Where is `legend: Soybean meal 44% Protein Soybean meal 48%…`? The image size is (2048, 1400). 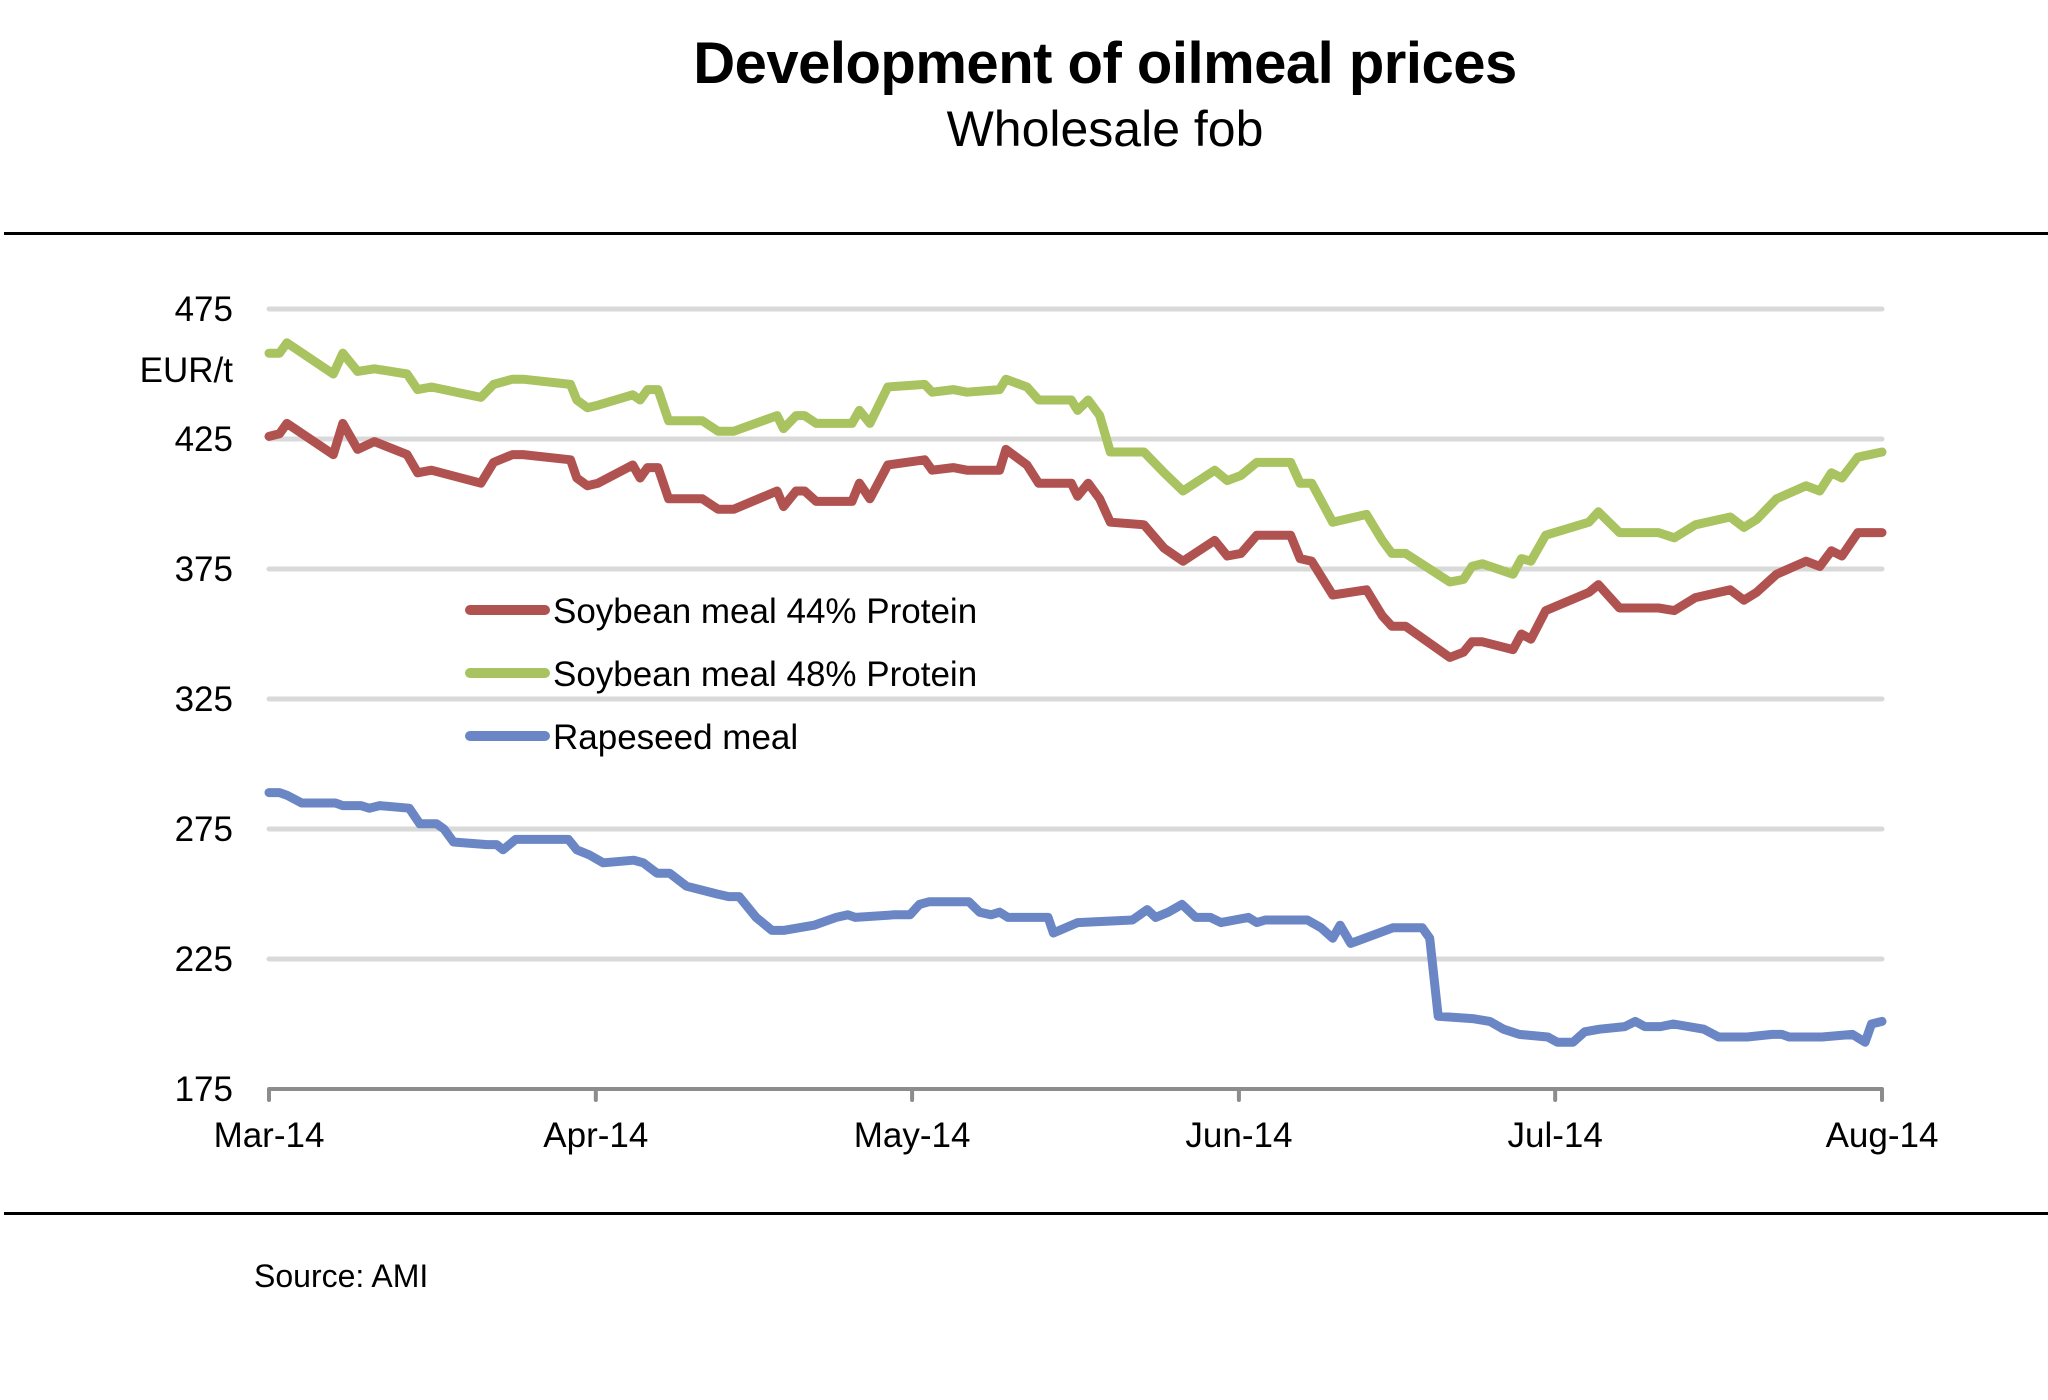 legend: Soybean meal 44% Protein Soybean meal 48%… is located at coordinates (721, 674).